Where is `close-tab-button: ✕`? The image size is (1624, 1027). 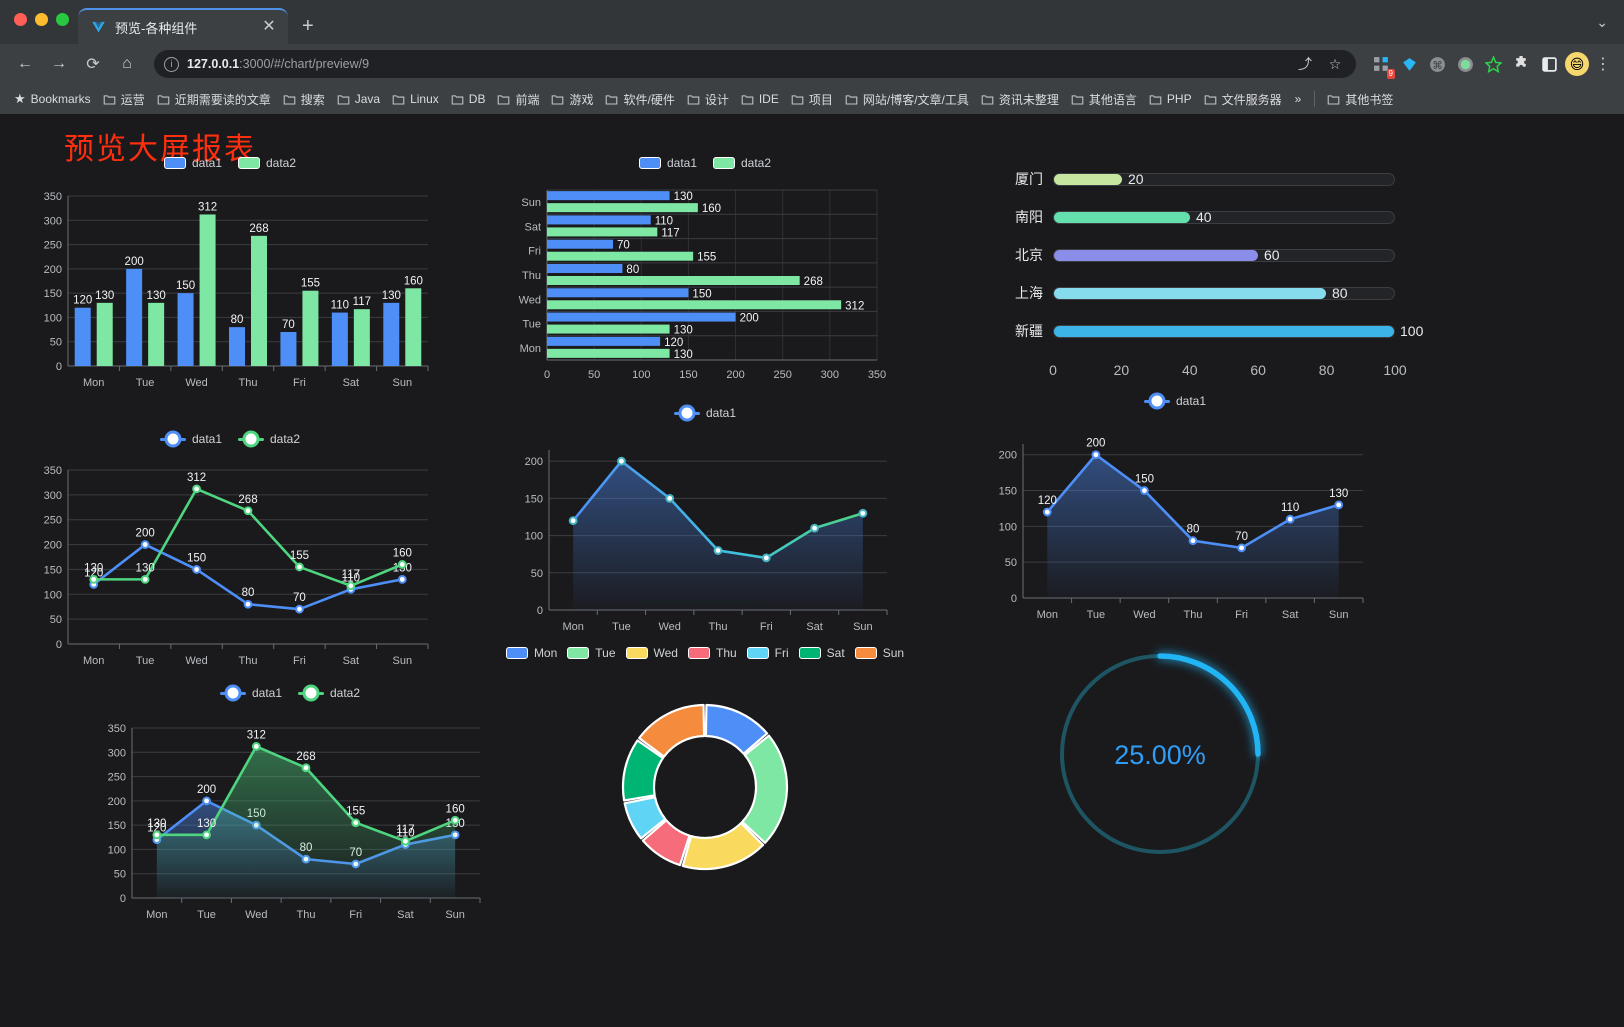
close-tab-button: ✕ is located at coordinates (269, 26).